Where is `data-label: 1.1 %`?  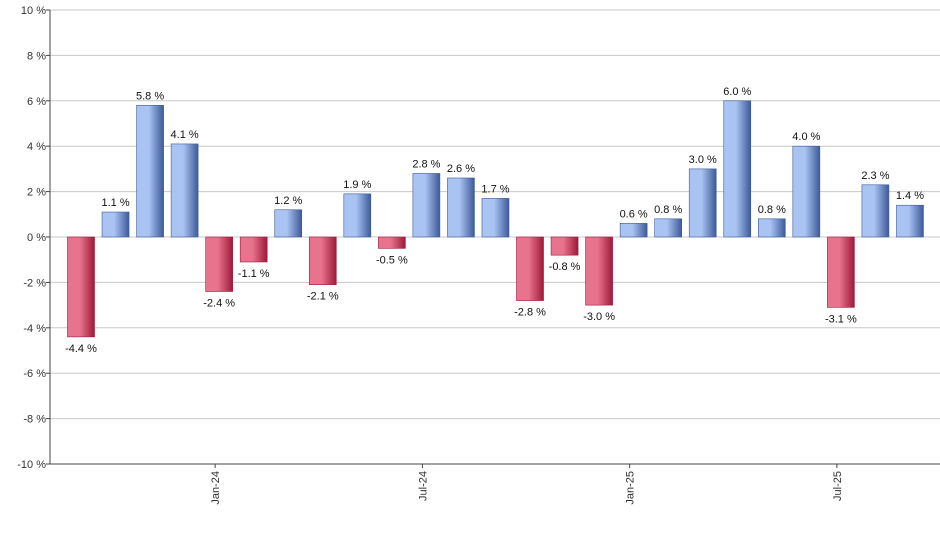
data-label: 1.1 % is located at coordinates (115, 203).